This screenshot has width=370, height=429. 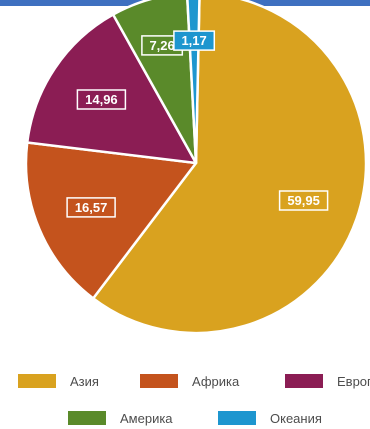 I want to click on legend-swatch-europe, so click(x=304, y=381).